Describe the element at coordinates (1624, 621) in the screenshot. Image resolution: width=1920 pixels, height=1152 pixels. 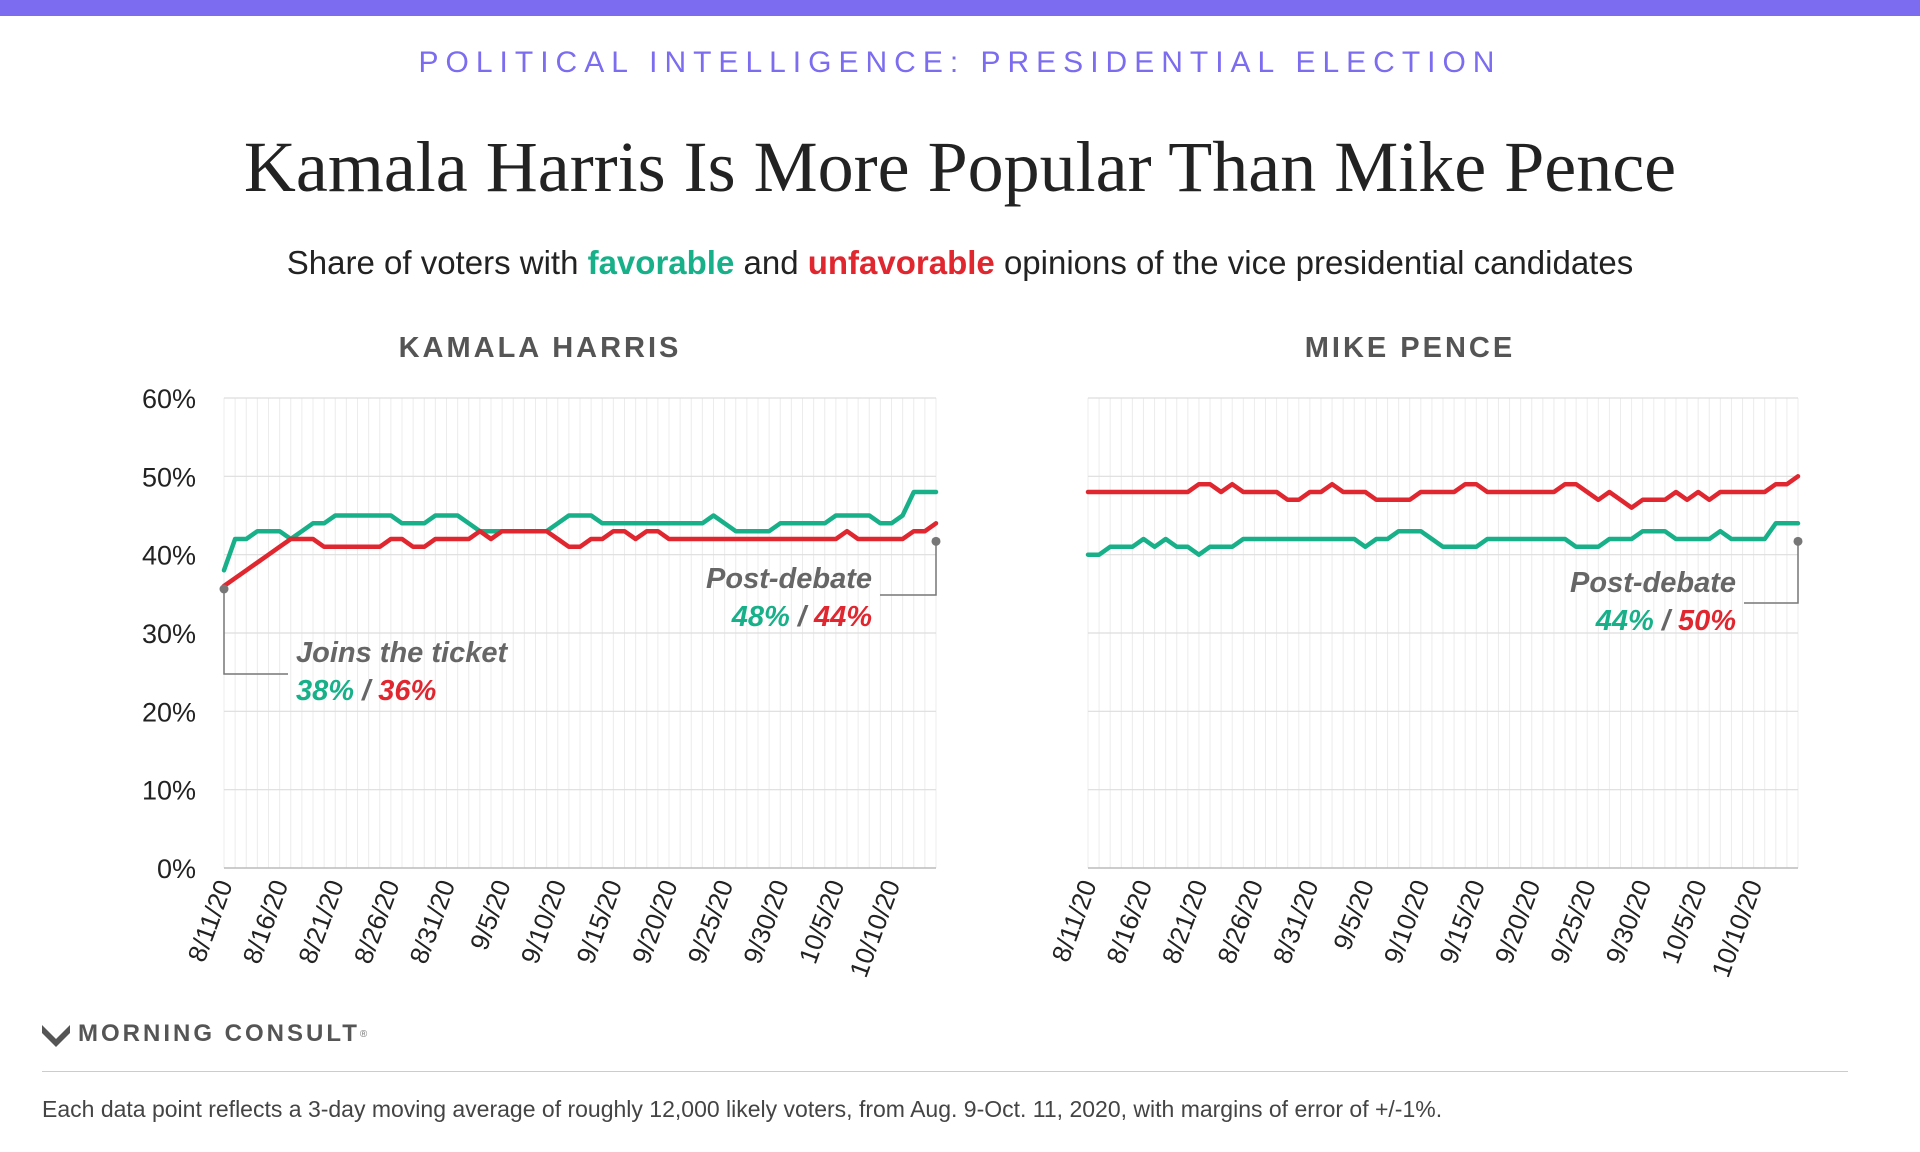
I see `annotation-favorable-value: 44%` at that location.